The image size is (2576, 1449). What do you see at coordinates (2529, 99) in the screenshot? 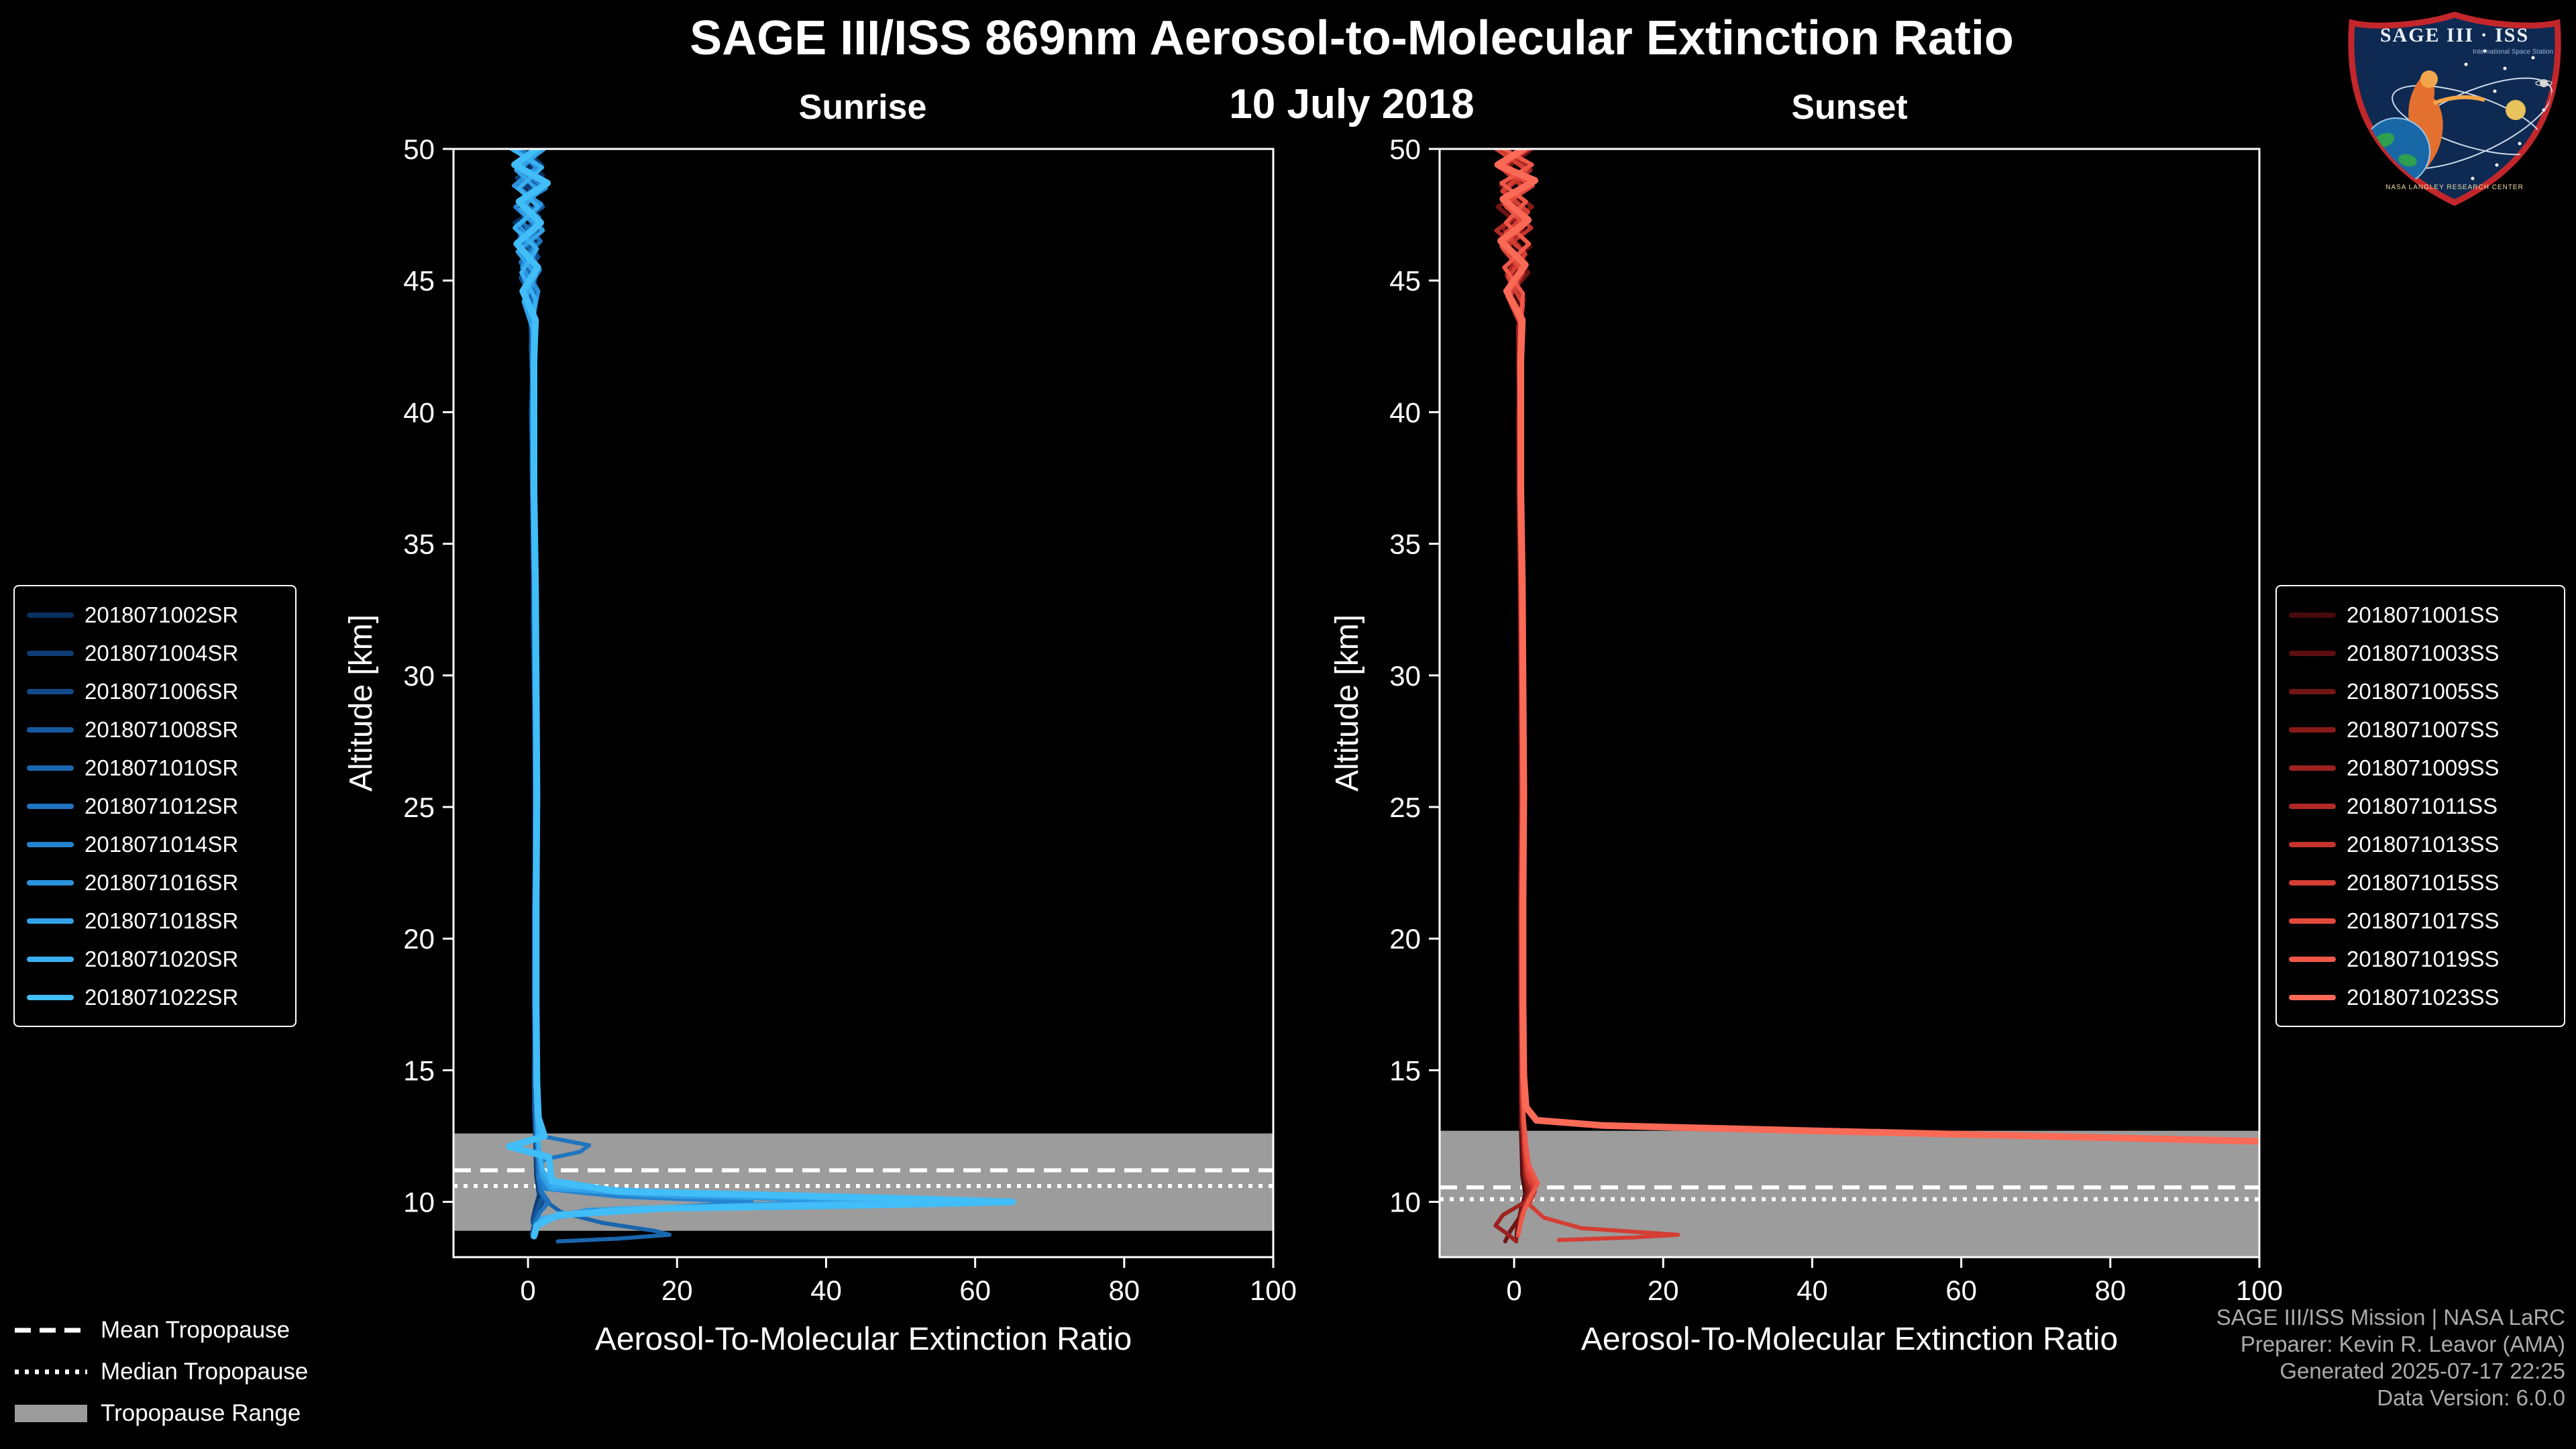
I see `logo-moon-icon` at bounding box center [2529, 99].